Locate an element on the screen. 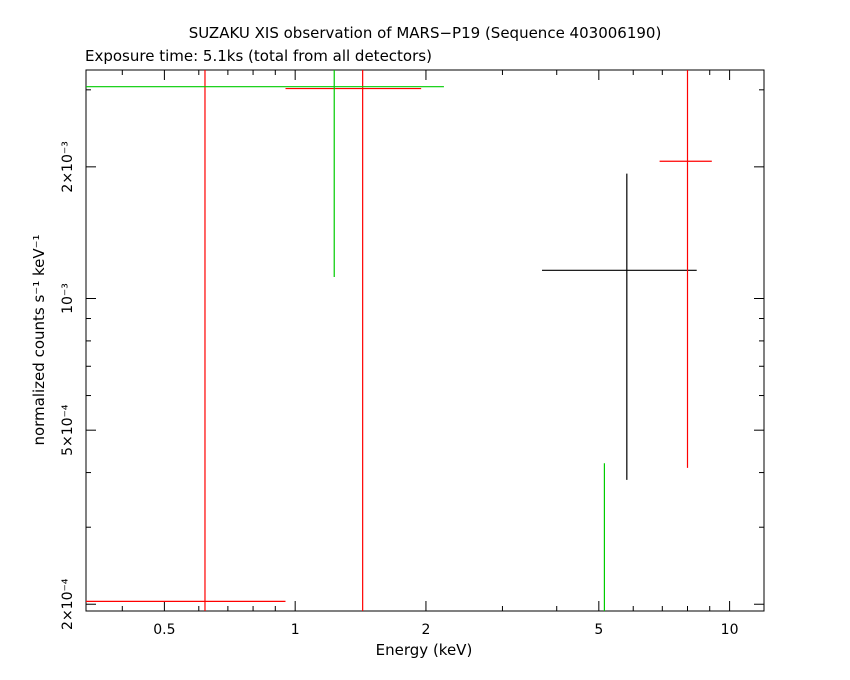 The image size is (850, 680). y-tick-label: 10⁻³ is located at coordinates (68, 298).